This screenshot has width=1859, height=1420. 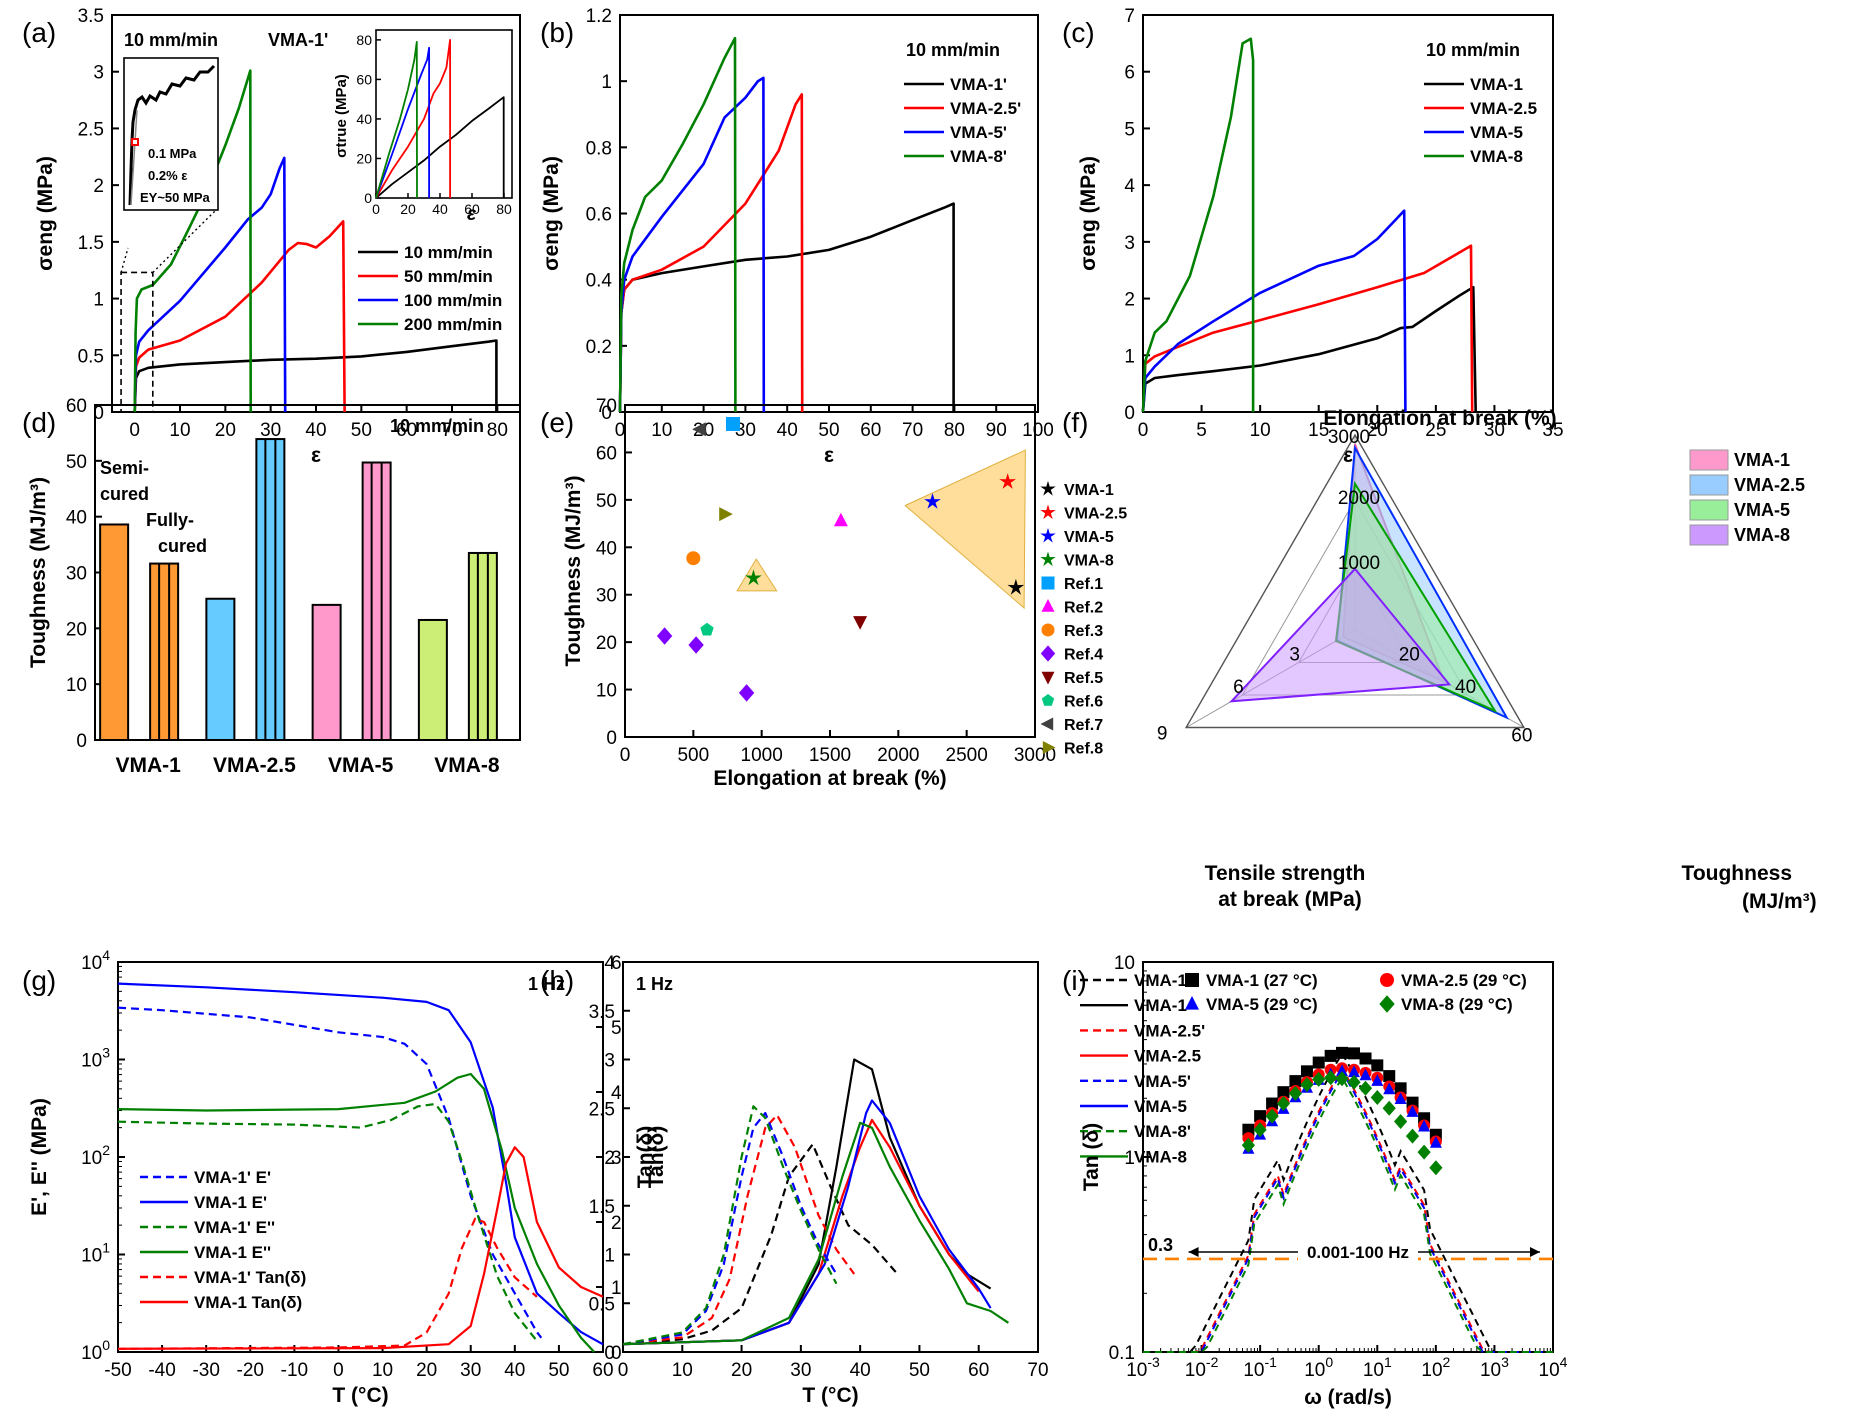 I want to click on radar-tick-label: 3, so click(x=1294, y=655).